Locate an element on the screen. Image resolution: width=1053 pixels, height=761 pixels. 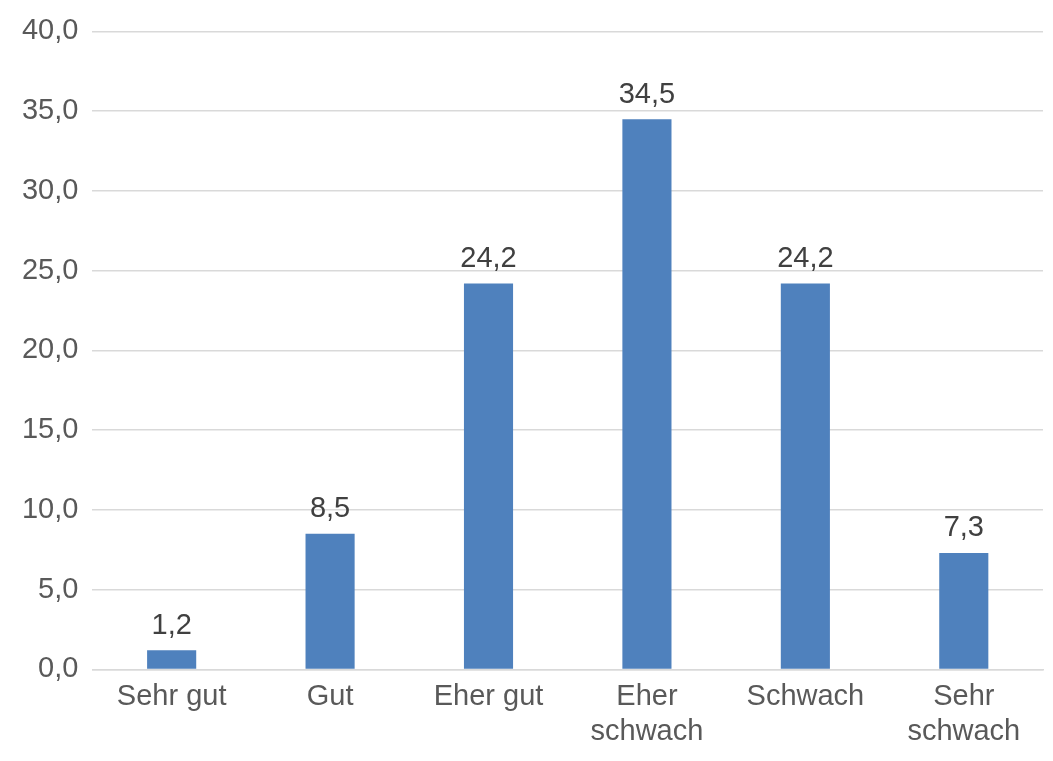
y-tick-label: 25,0 is located at coordinates (50, 268).